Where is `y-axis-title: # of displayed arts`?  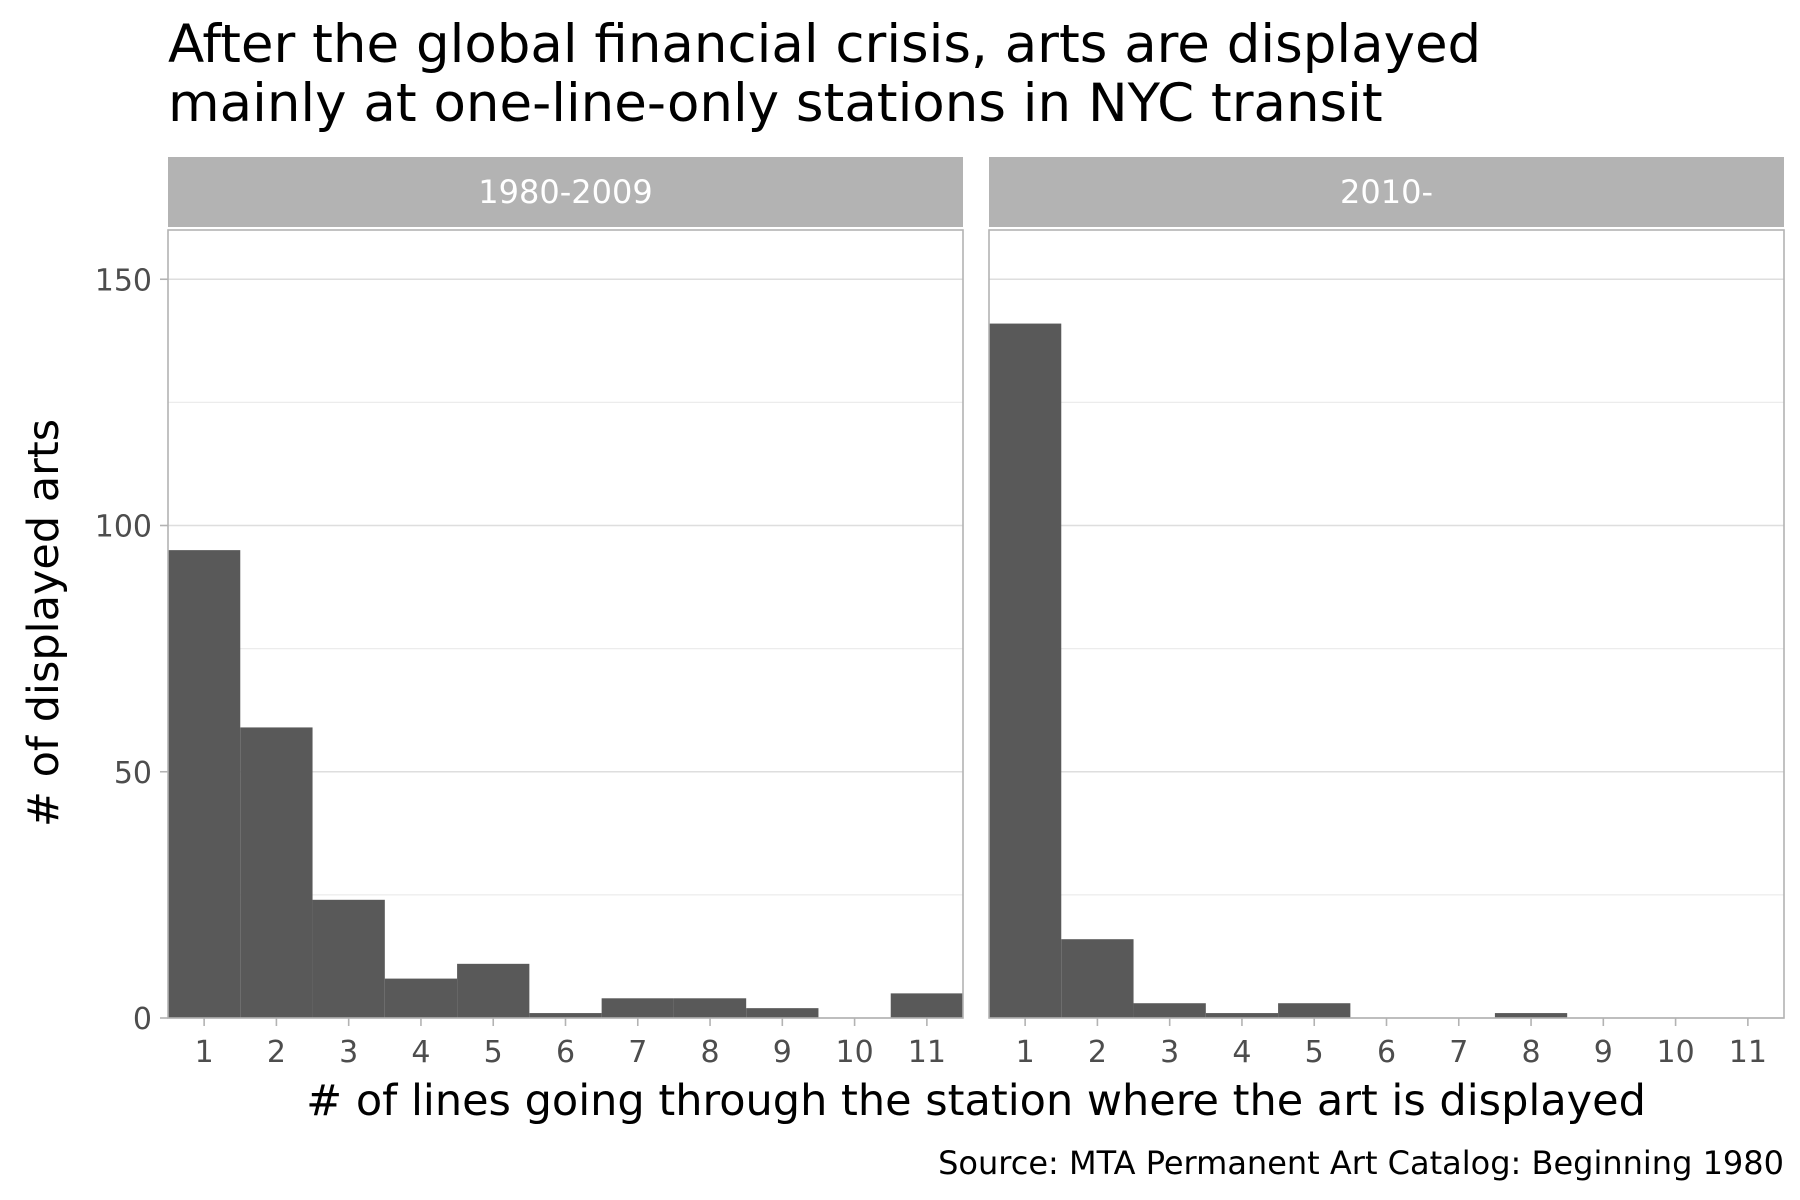 y-axis-title: # of displayed arts is located at coordinates (44, 623).